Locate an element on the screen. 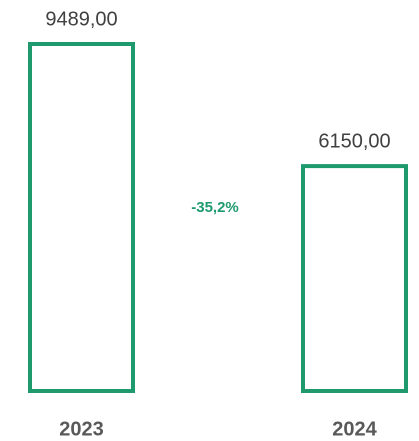 The width and height of the screenshot is (419, 441). value-label: 6150,00 is located at coordinates (354, 141).